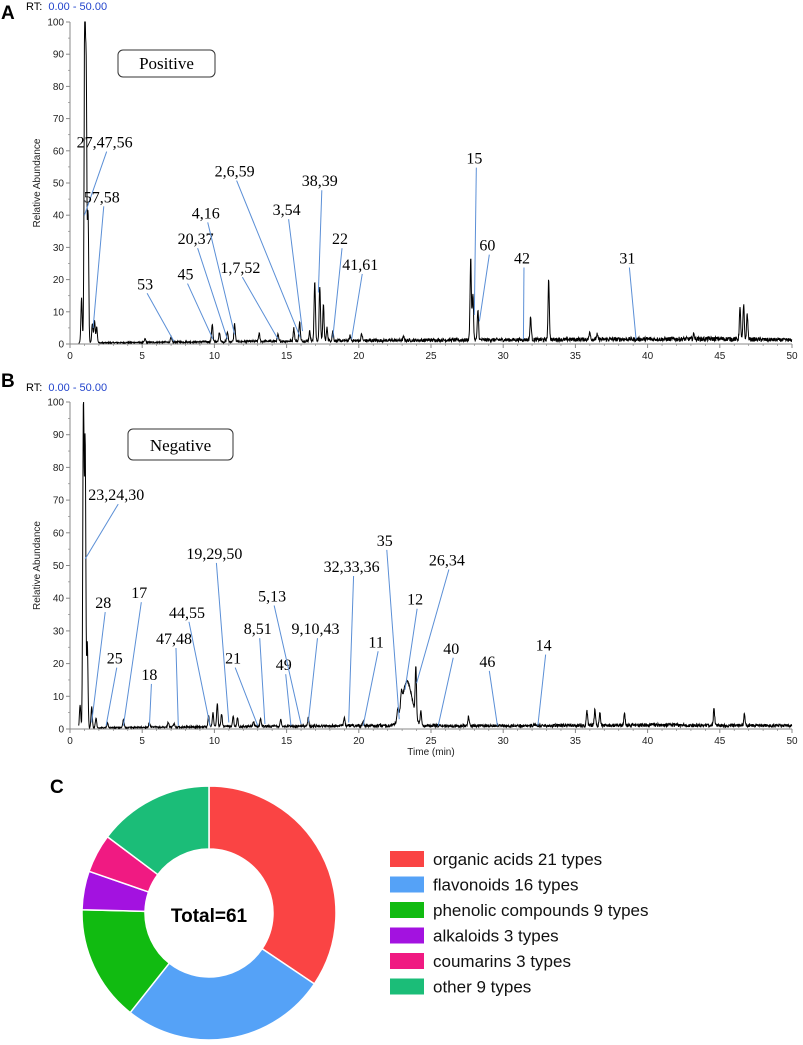  I want to click on peak-label: 1,7,52, so click(240, 268).